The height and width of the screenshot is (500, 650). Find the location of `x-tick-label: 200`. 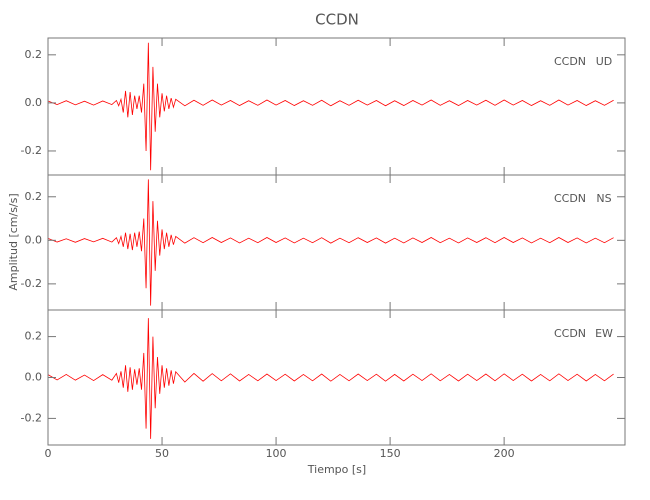

x-tick-label: 200 is located at coordinates (504, 453).